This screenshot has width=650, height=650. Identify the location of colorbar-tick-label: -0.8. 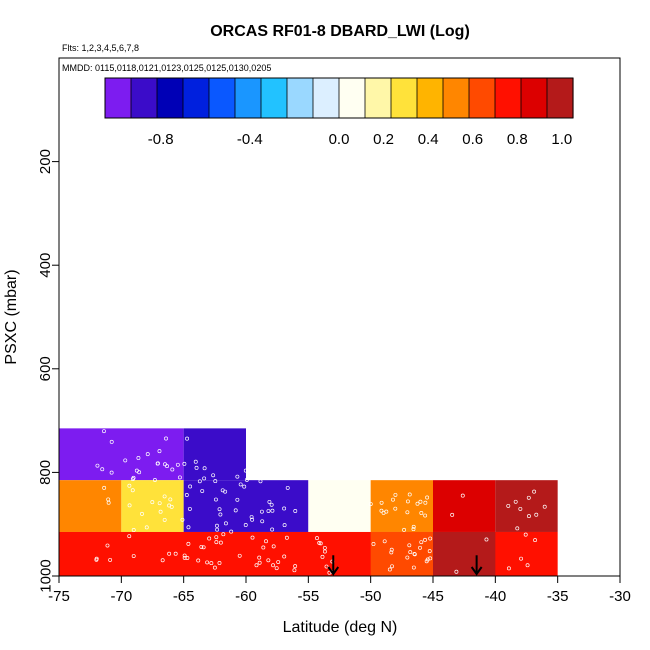
(161, 139).